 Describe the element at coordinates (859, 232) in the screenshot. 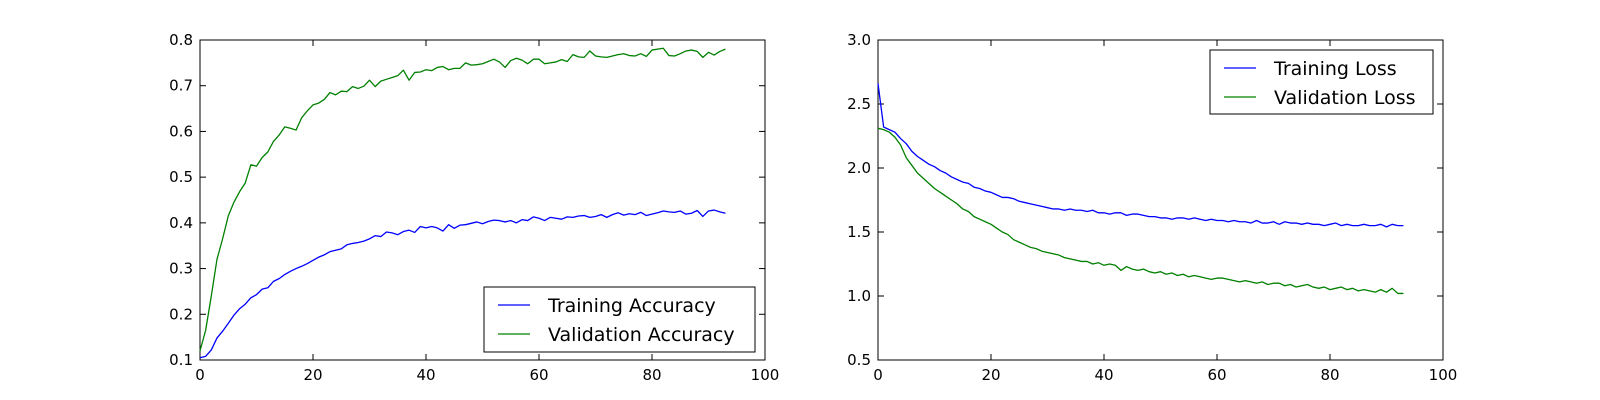

I see `y-tick-label: 1.5` at that location.